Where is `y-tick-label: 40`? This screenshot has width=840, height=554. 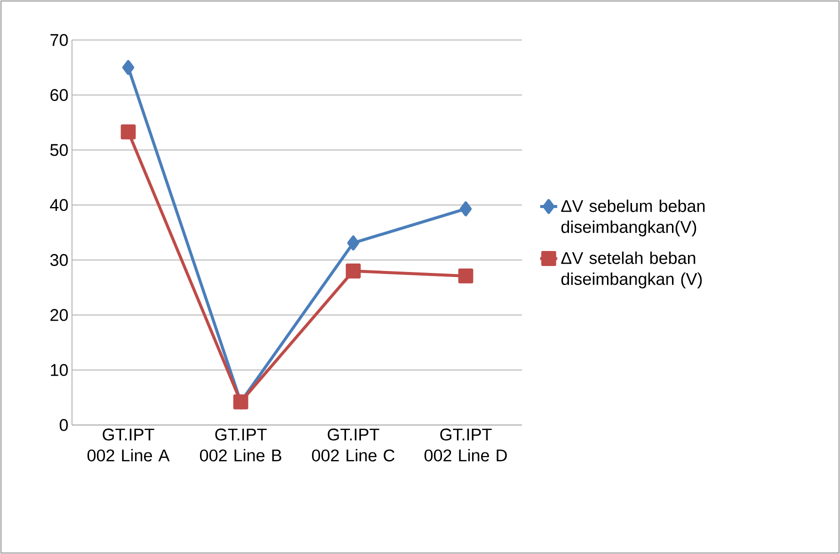
y-tick-label: 40 is located at coordinates (59, 205).